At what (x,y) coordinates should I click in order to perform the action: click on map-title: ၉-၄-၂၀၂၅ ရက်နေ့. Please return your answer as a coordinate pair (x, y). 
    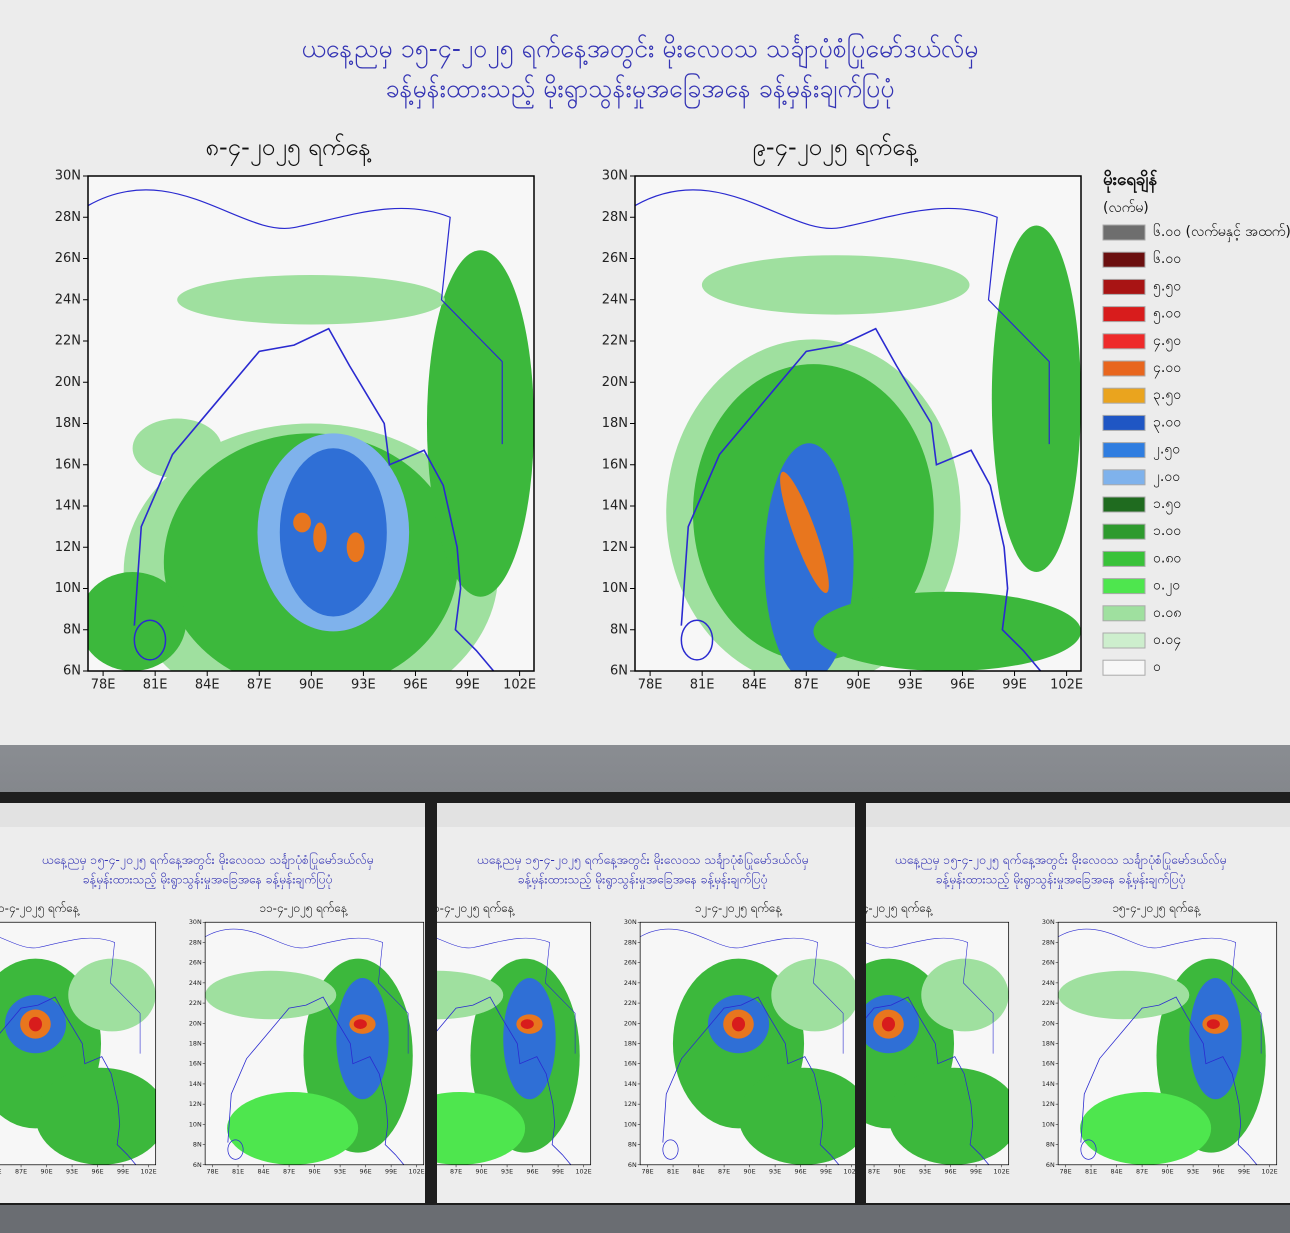
    Looking at the image, I should click on (835, 149).